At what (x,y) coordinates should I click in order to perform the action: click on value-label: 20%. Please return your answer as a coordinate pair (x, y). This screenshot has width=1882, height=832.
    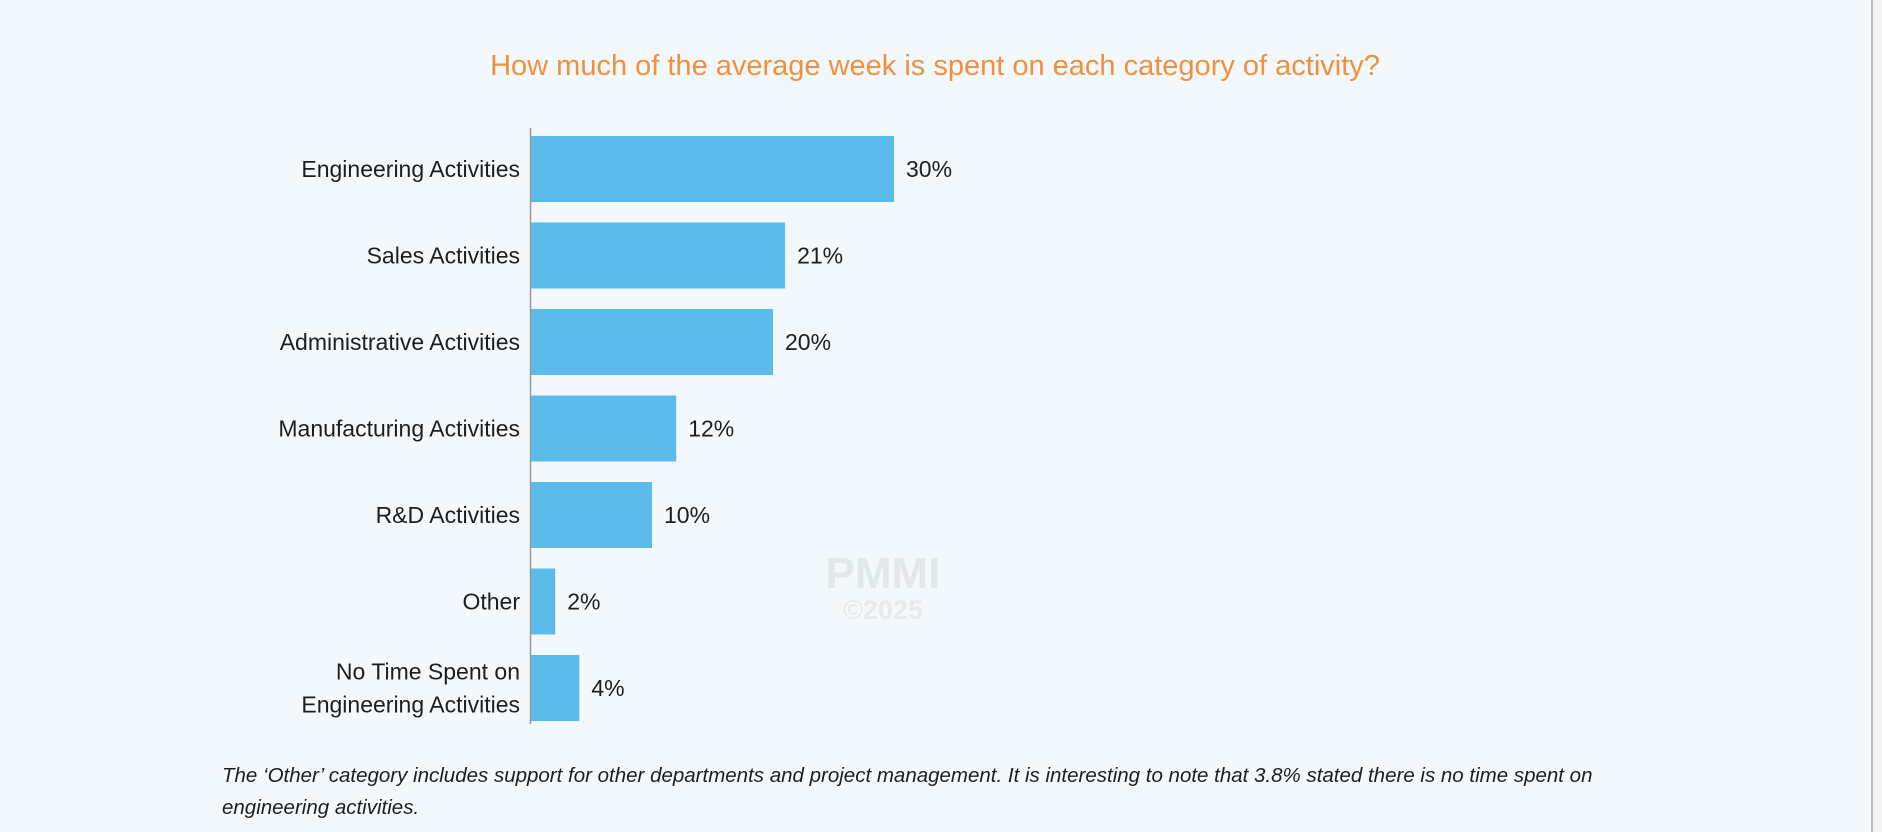
    Looking at the image, I should click on (808, 342).